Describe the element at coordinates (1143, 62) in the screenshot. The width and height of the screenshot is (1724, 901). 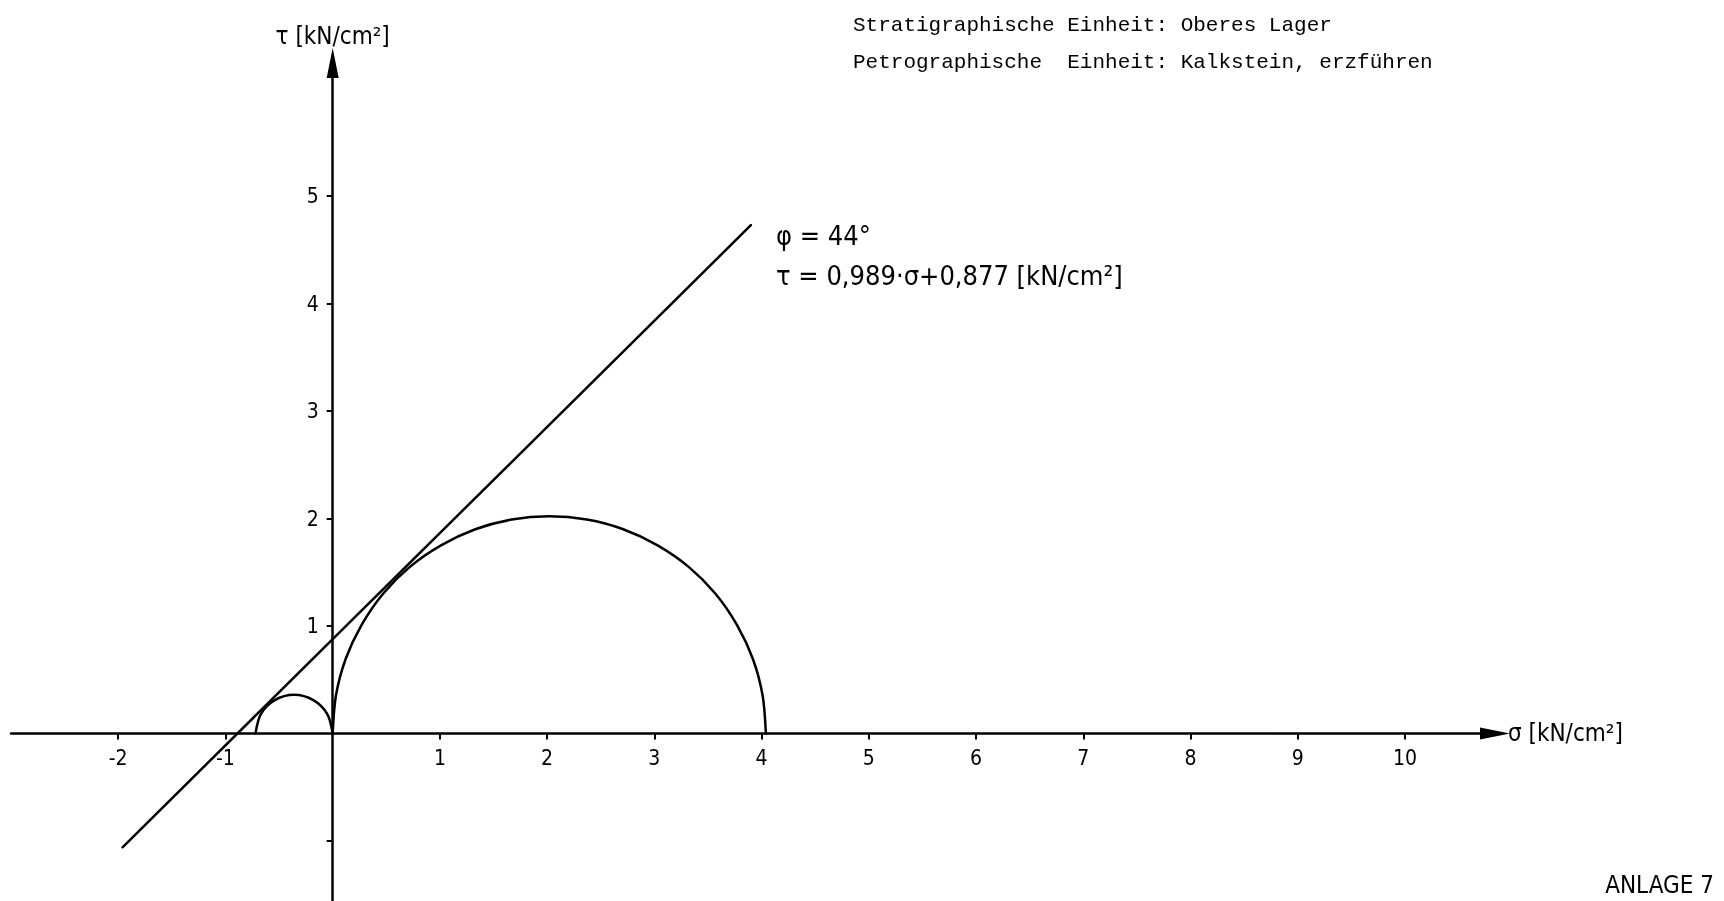
I see `chart-subtitle: Petrographische Einheit: Kalkstein, erzführen` at that location.